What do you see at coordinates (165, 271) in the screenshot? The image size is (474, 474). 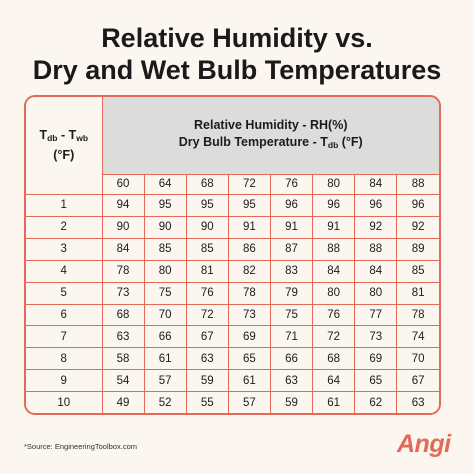 I see `humidity-value-cell: 80` at bounding box center [165, 271].